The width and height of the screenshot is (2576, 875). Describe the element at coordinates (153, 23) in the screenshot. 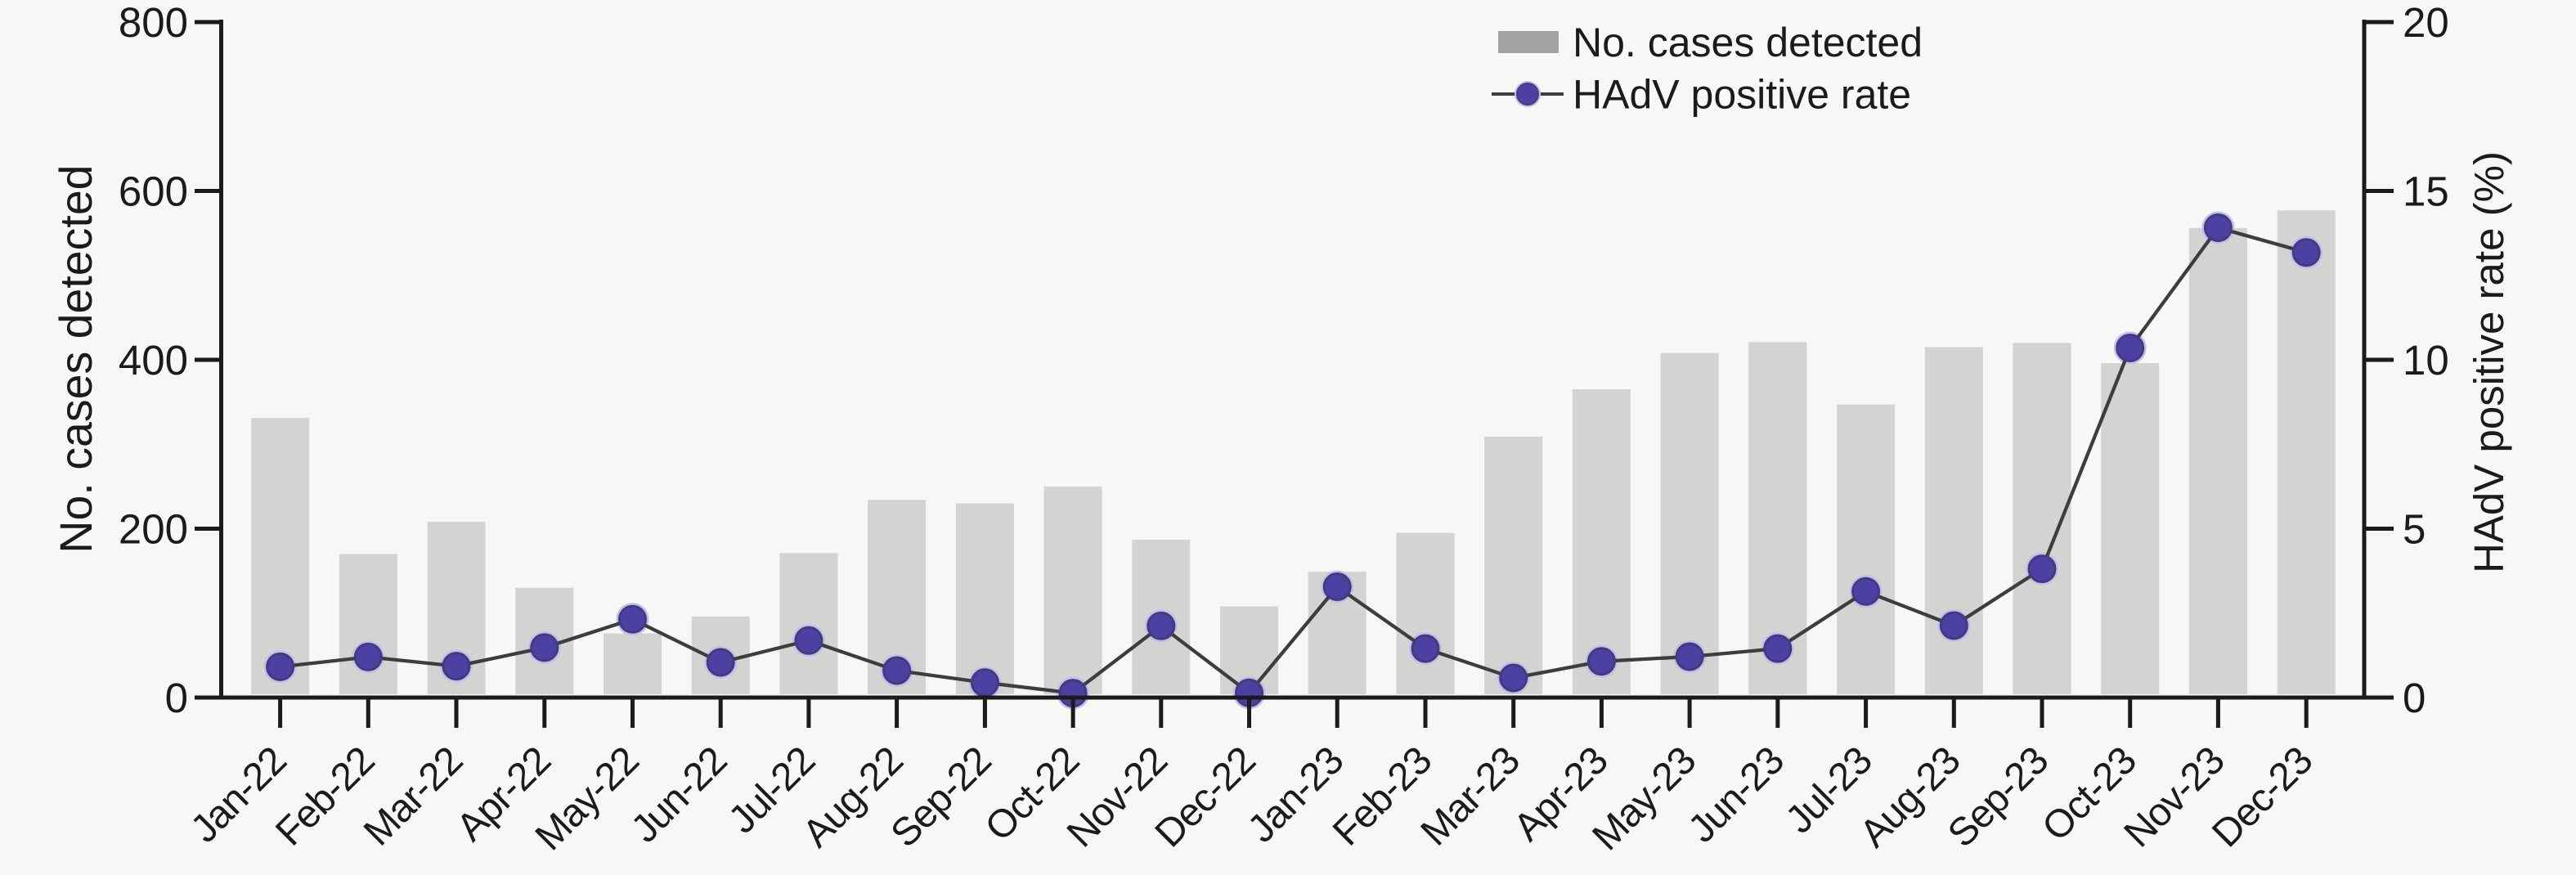

I see `svg-text: 800` at that location.